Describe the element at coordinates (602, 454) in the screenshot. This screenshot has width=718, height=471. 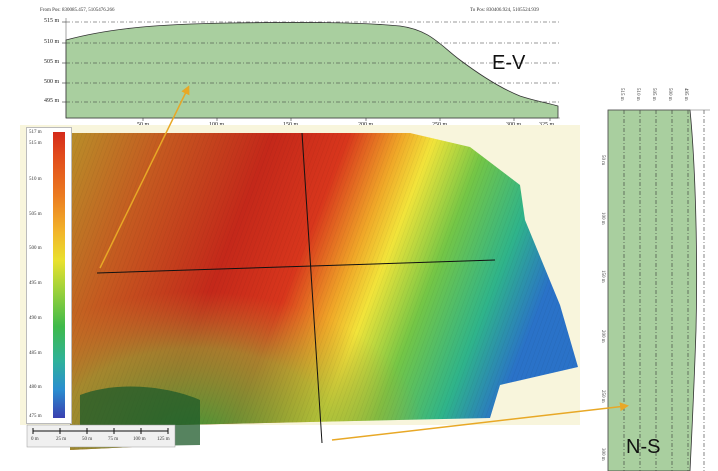
I see `ns-dist-tick: 300 m` at that location.